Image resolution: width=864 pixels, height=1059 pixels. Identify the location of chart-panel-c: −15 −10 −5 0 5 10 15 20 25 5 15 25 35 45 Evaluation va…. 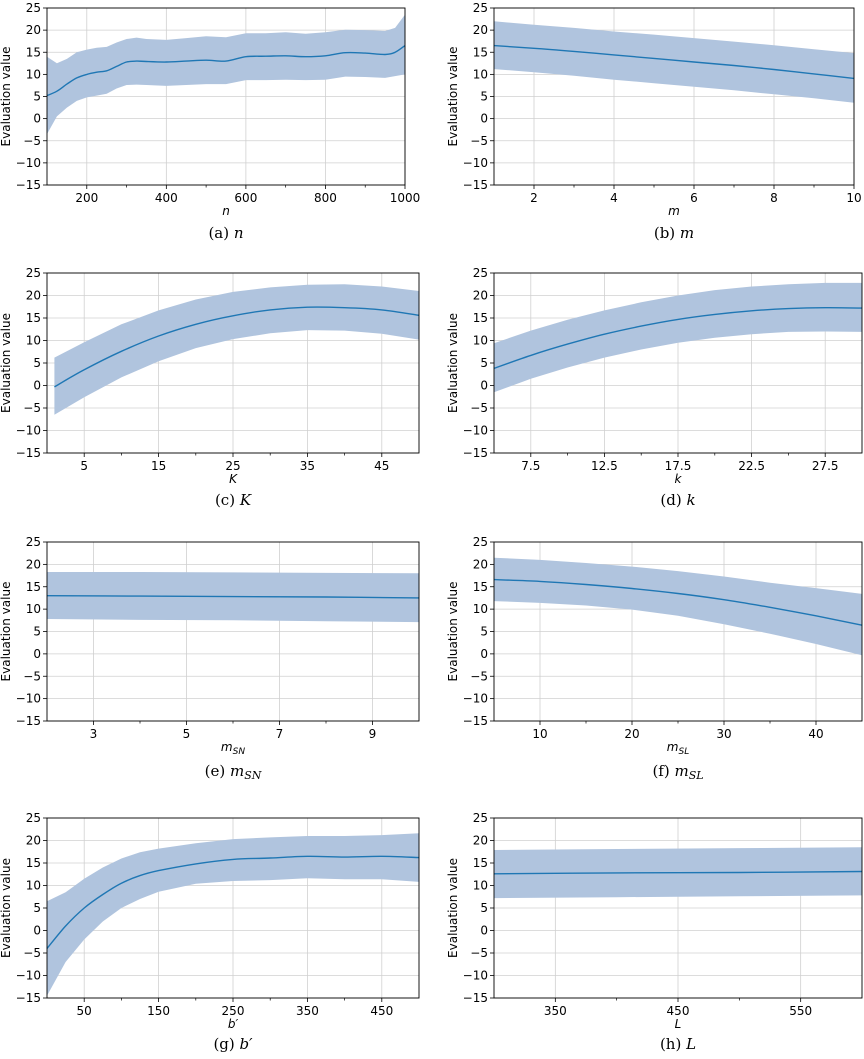
(210, 387).